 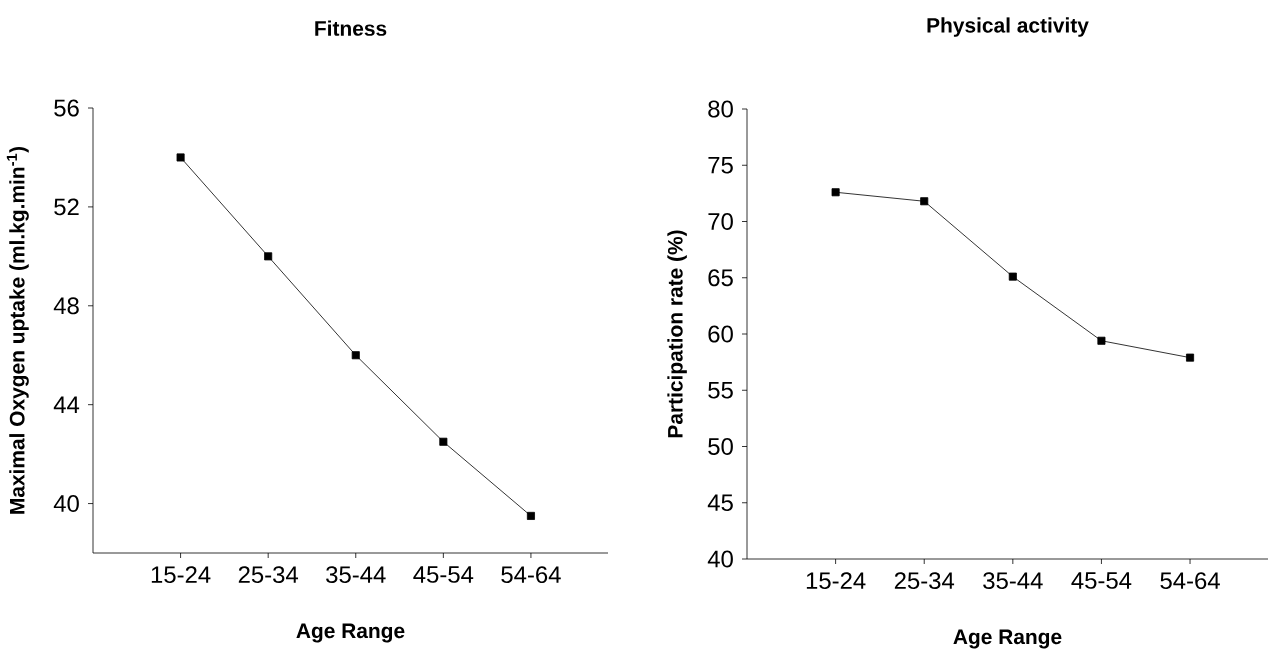 I want to click on y-axis-title: Participation rate (%), so click(x=677, y=334).